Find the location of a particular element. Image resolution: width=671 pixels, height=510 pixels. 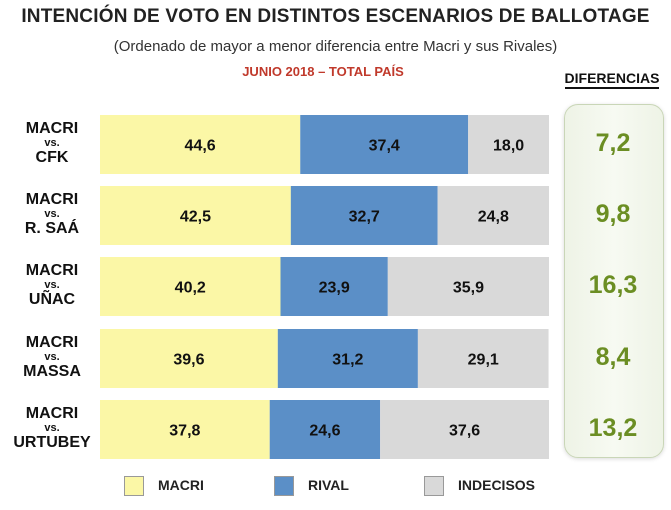

difference-value-row-4: 8,4 is located at coordinates (613, 356).